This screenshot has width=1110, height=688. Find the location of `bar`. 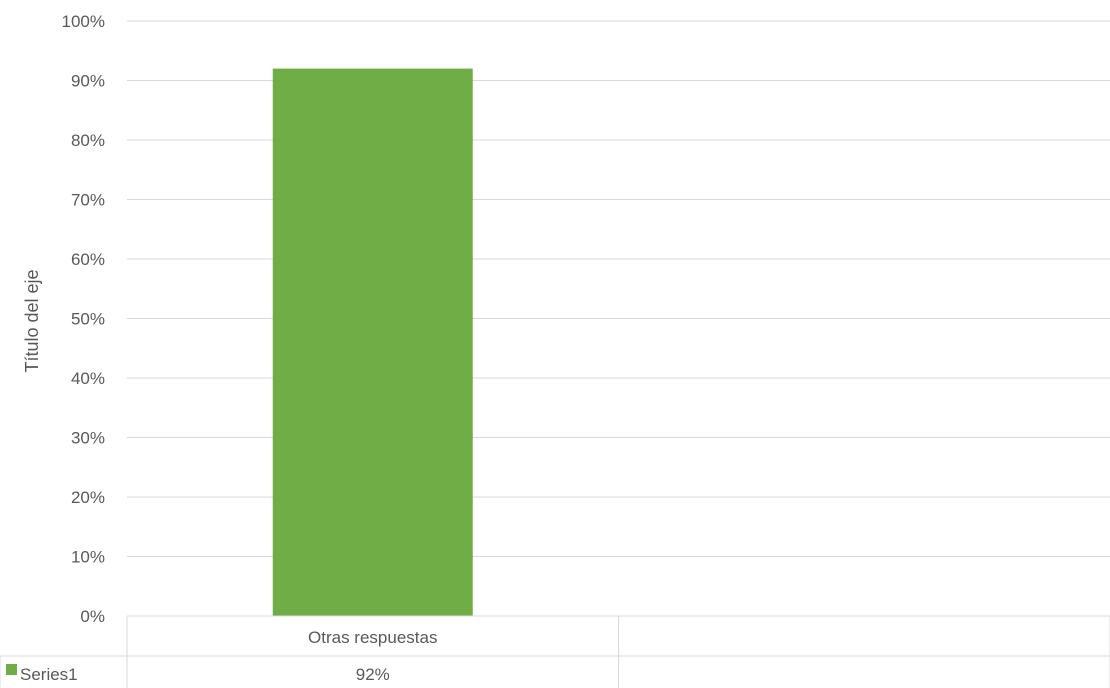

bar is located at coordinates (372, 342).